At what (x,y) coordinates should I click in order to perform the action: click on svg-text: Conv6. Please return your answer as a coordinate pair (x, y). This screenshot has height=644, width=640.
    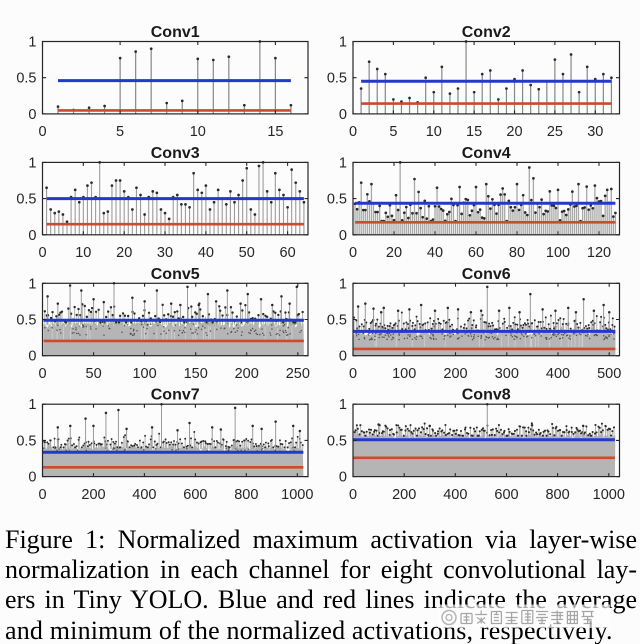
    Looking at the image, I should click on (486, 274).